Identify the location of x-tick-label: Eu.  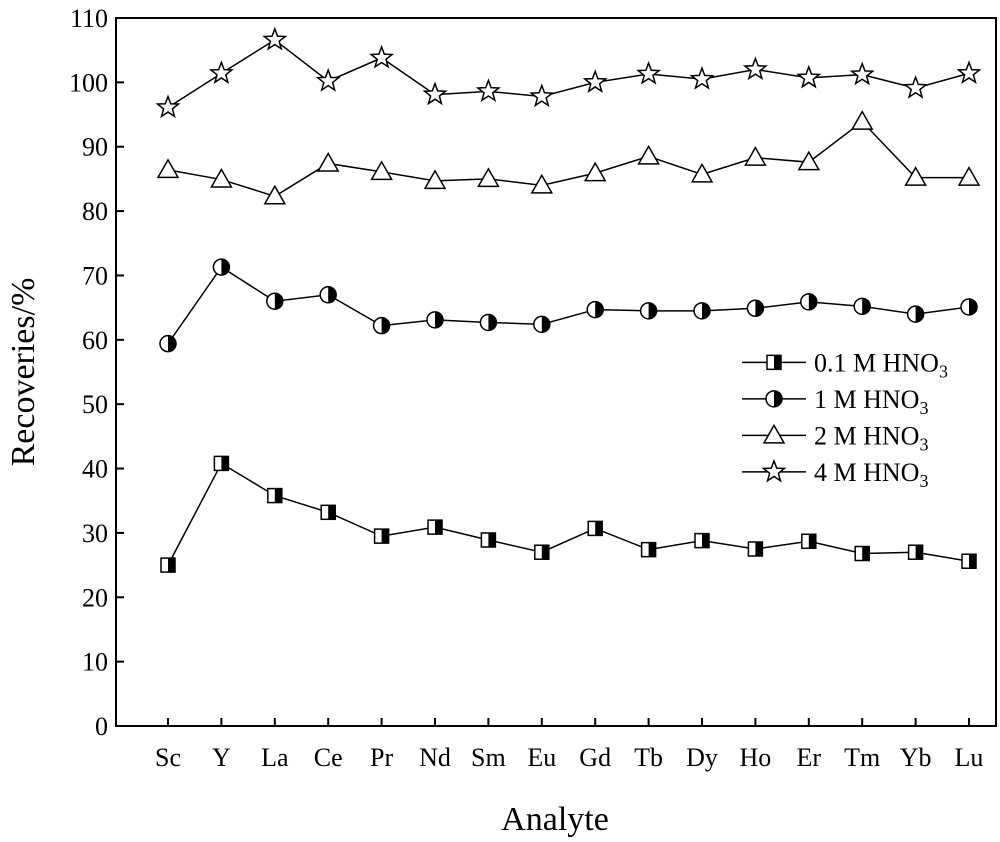
(541, 757).